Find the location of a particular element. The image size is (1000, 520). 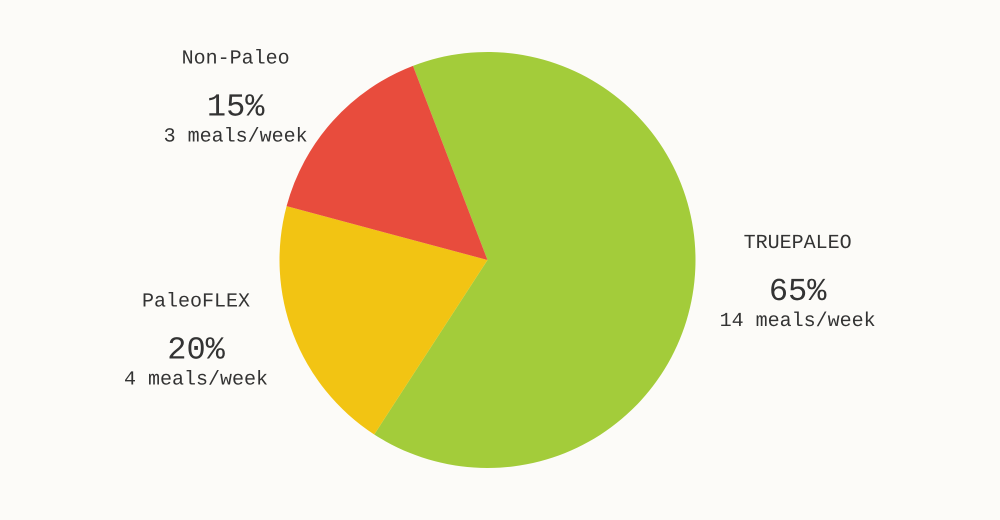

pie-slice is located at coordinates (384, 320).